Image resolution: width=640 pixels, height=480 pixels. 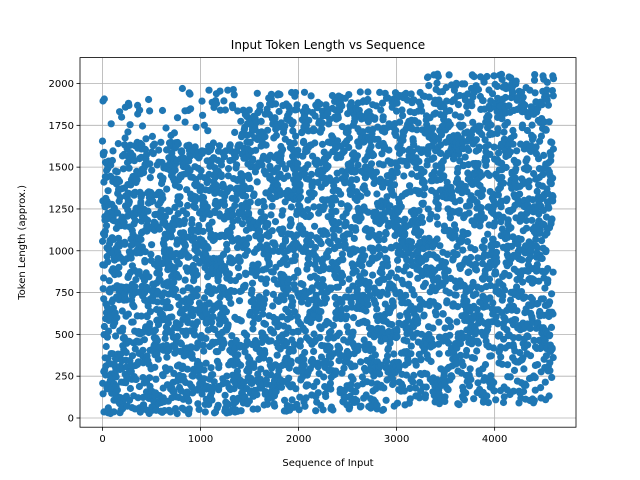 What do you see at coordinates (327, 463) in the screenshot?
I see `x-axis-label: Sequence of Input` at bounding box center [327, 463].